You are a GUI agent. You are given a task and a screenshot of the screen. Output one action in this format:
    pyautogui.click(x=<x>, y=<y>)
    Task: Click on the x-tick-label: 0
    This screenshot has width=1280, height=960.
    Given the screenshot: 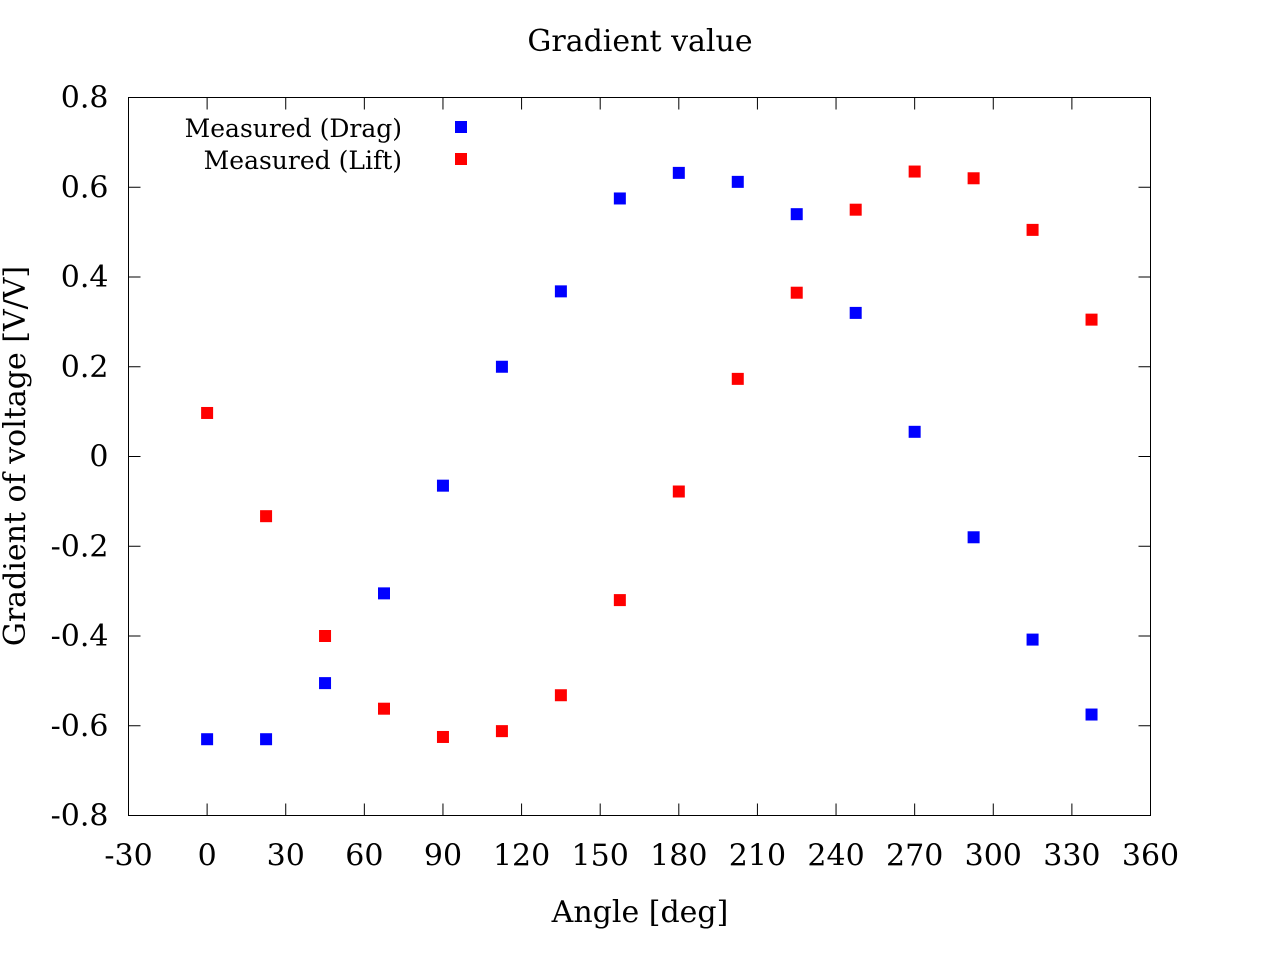 What is the action you would take?
    pyautogui.click(x=207, y=856)
    